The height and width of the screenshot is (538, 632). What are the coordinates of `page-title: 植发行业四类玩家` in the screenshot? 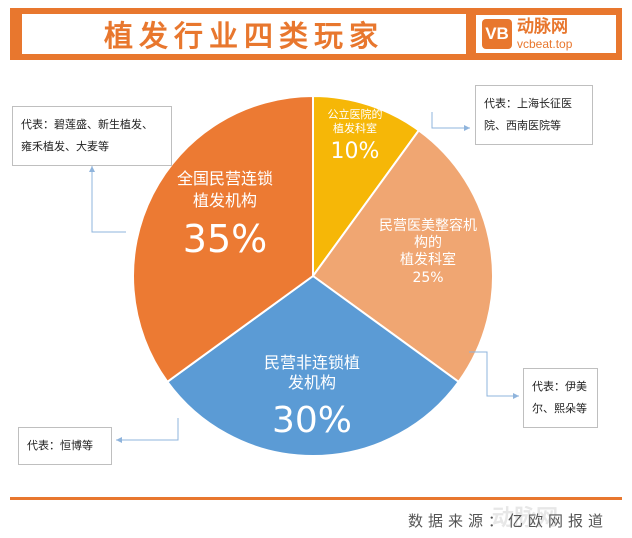 It's located at (244, 34).